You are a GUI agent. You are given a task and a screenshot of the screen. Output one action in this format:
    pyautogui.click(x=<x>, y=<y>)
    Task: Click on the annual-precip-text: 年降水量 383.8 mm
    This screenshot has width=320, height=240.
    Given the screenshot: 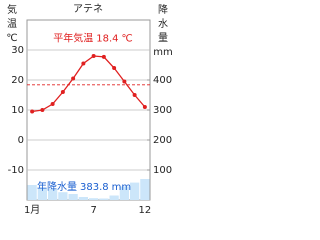 What is the action you would take?
    pyautogui.click(x=84, y=186)
    